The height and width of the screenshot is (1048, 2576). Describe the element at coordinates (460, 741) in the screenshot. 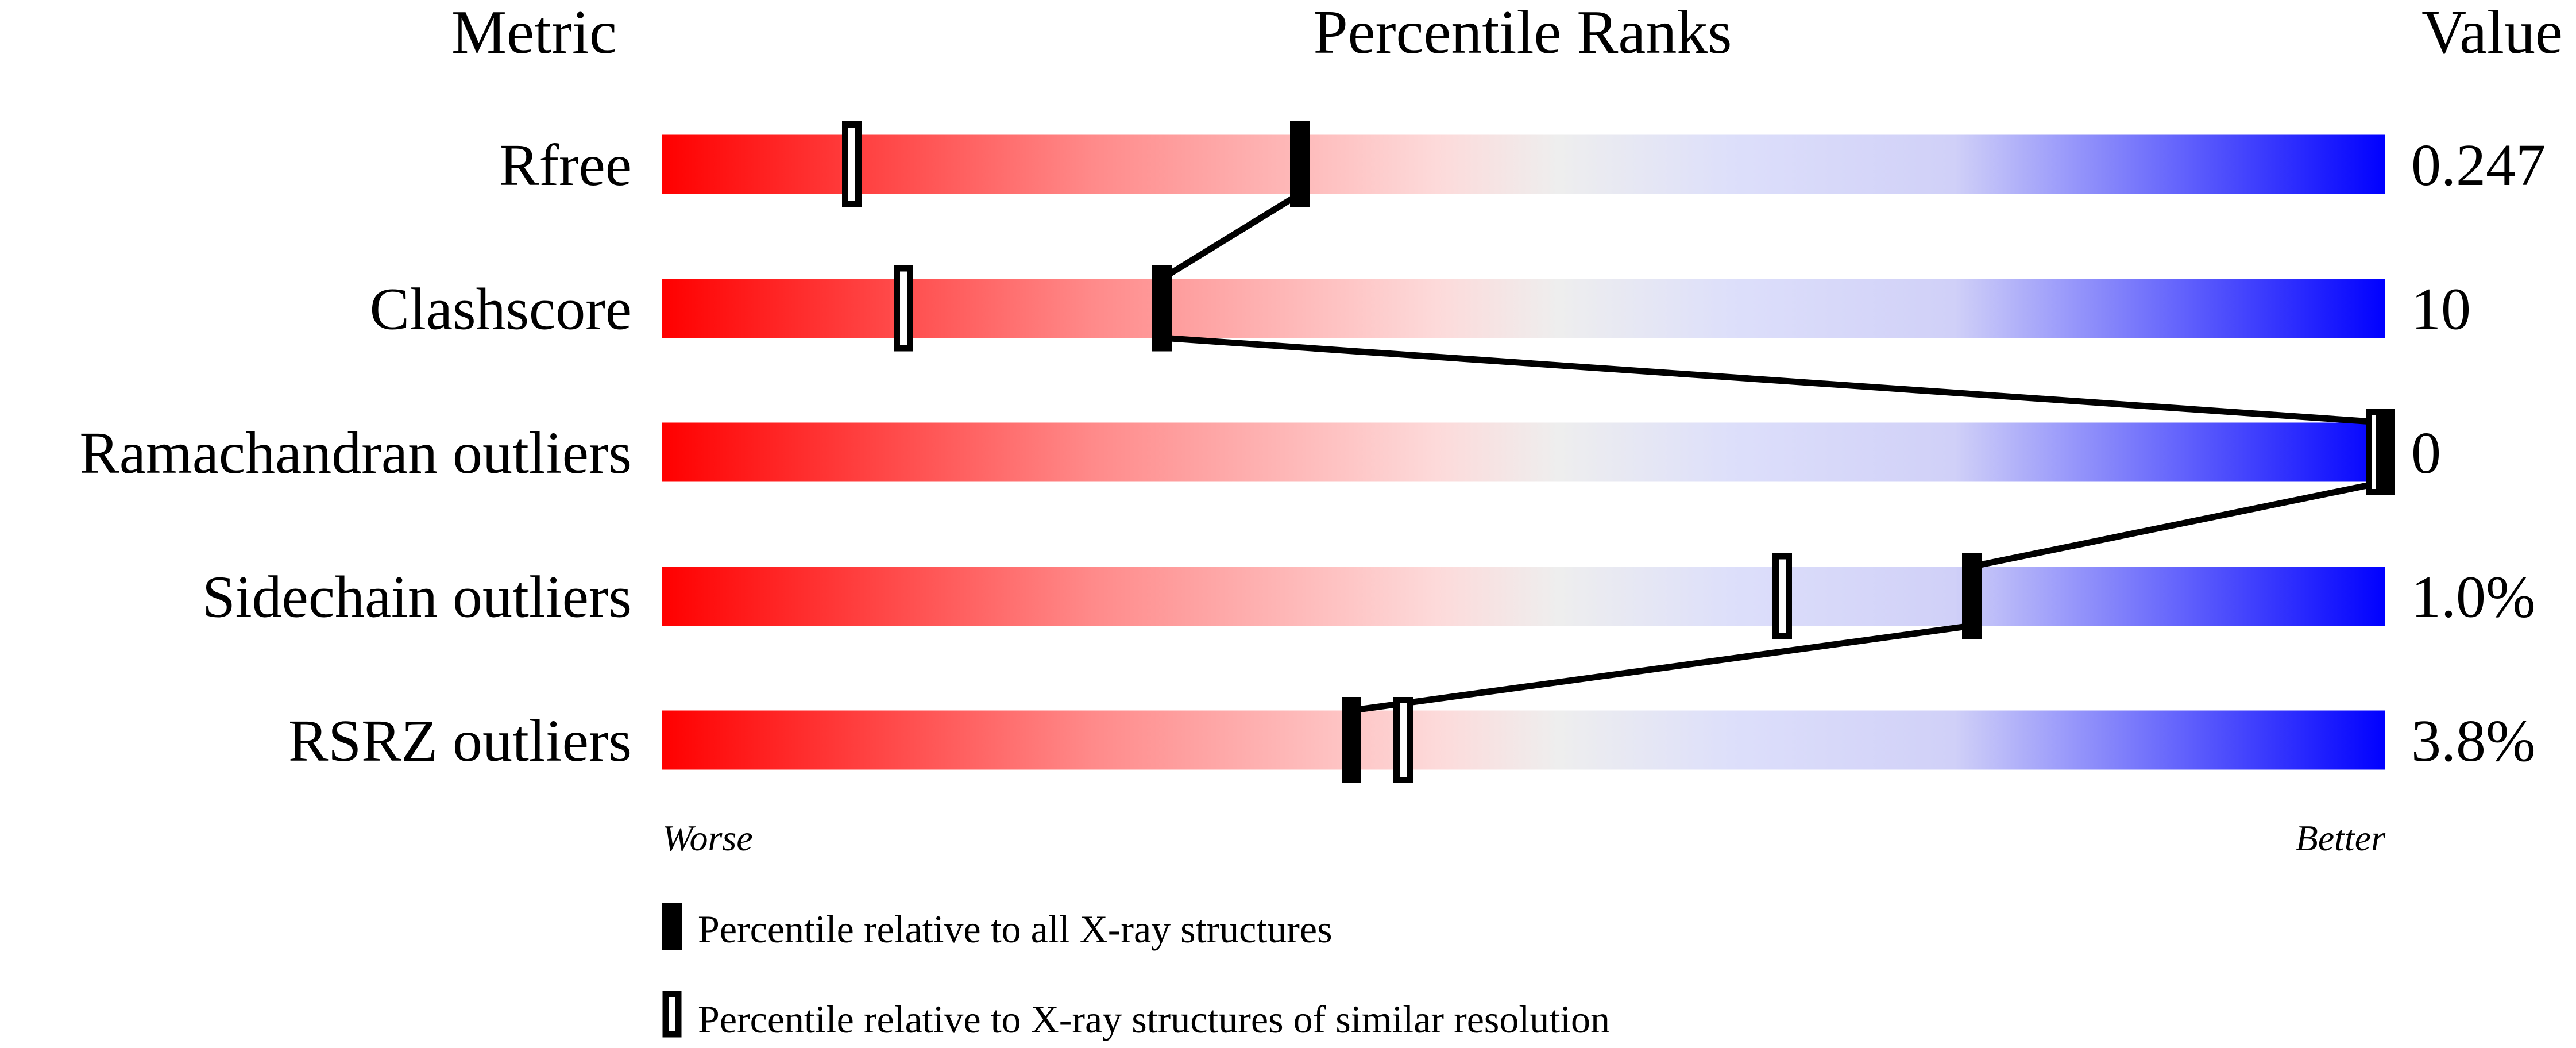

I see `metric-label: RSRZ outliers` at that location.